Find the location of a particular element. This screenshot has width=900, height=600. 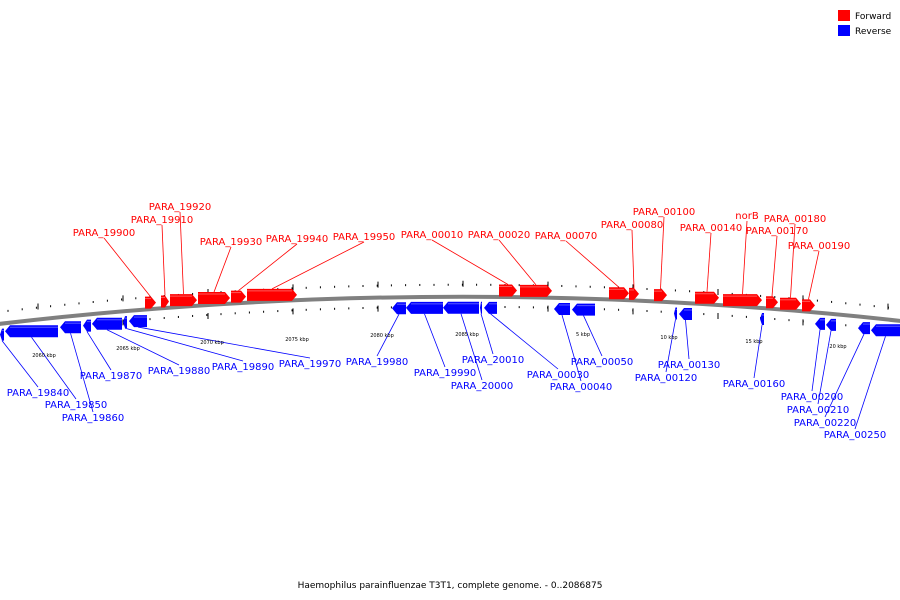

forward-gene-label: PARA_19950 is located at coordinates (364, 237).